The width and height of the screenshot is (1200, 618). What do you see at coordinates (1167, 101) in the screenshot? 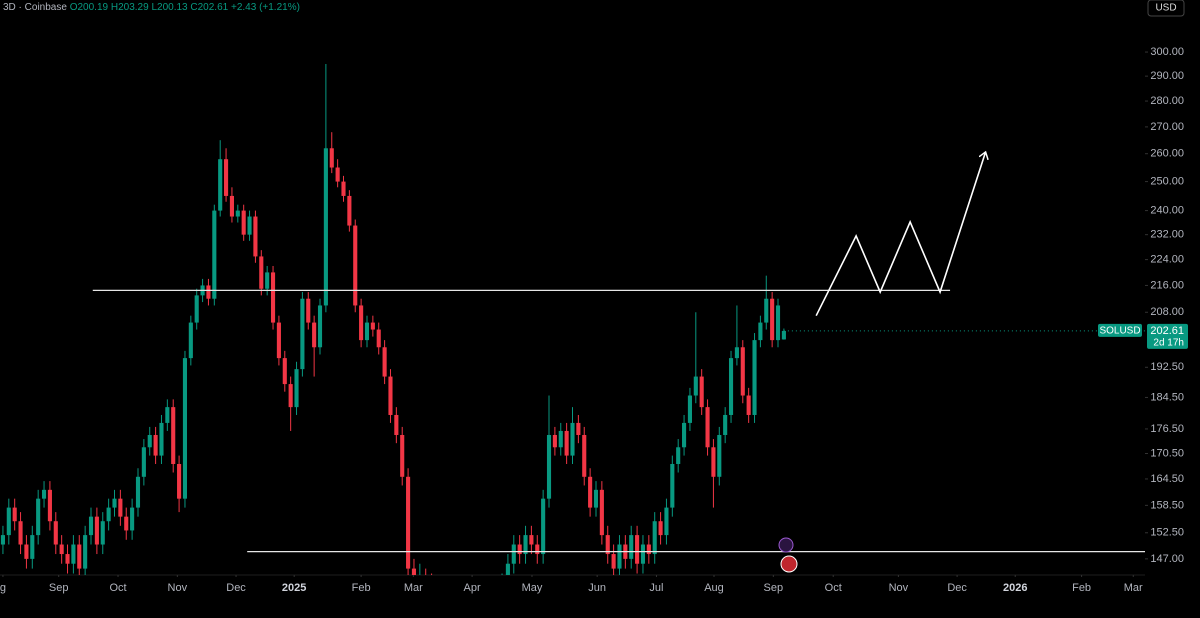
I see `y-tick-label: 280.00` at bounding box center [1167, 101].